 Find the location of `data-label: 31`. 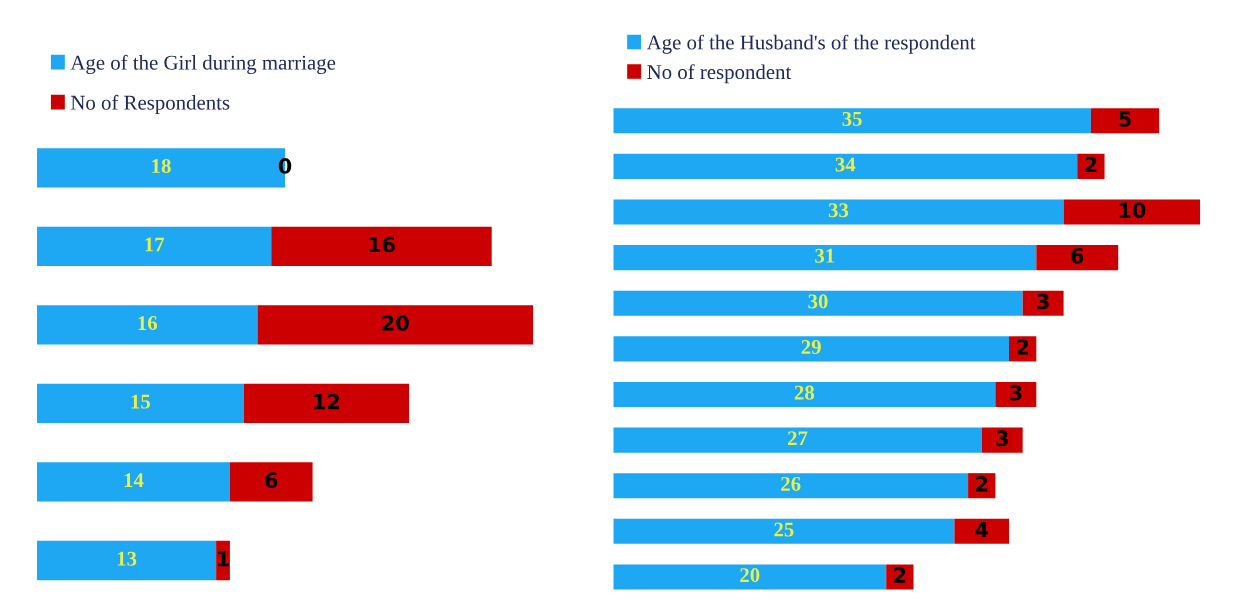

data-label: 31 is located at coordinates (825, 255).